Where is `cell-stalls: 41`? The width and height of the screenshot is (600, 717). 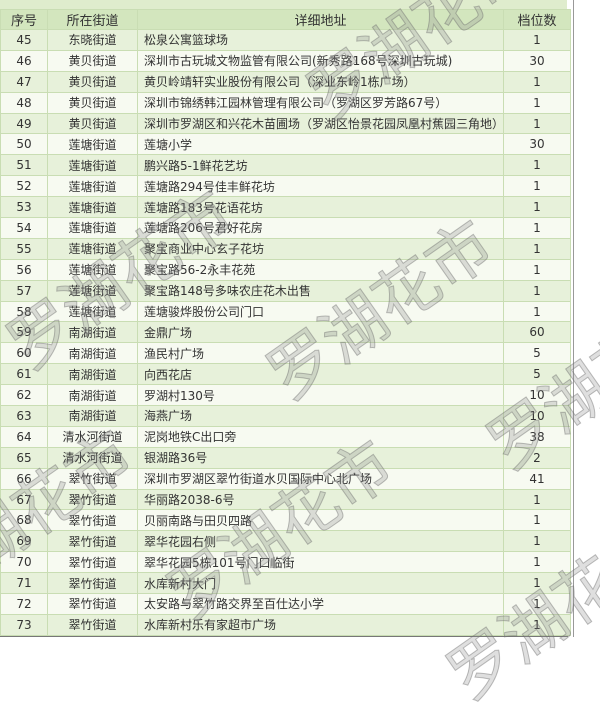 cell-stalls: 41 is located at coordinates (537, 478).